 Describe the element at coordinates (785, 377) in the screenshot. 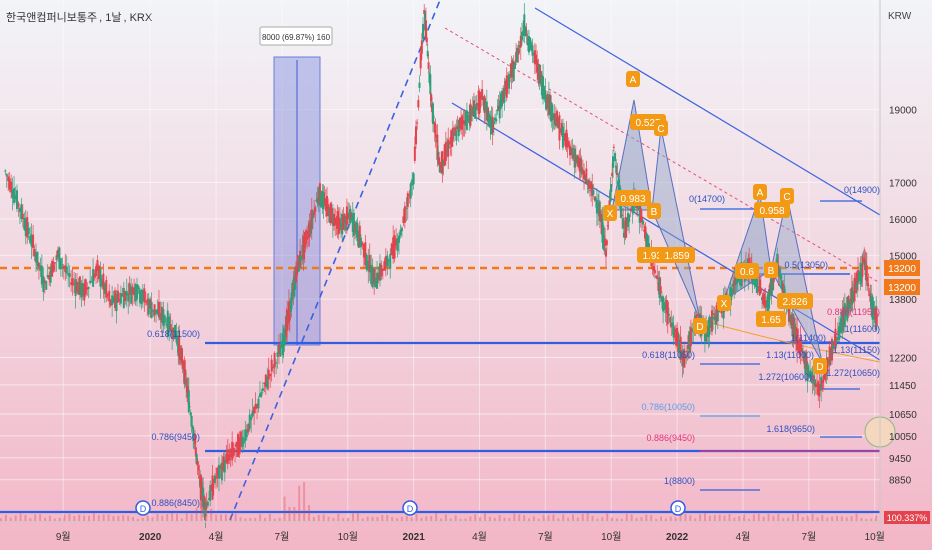

I see `fib-label-10600: 1.272(10600)` at that location.